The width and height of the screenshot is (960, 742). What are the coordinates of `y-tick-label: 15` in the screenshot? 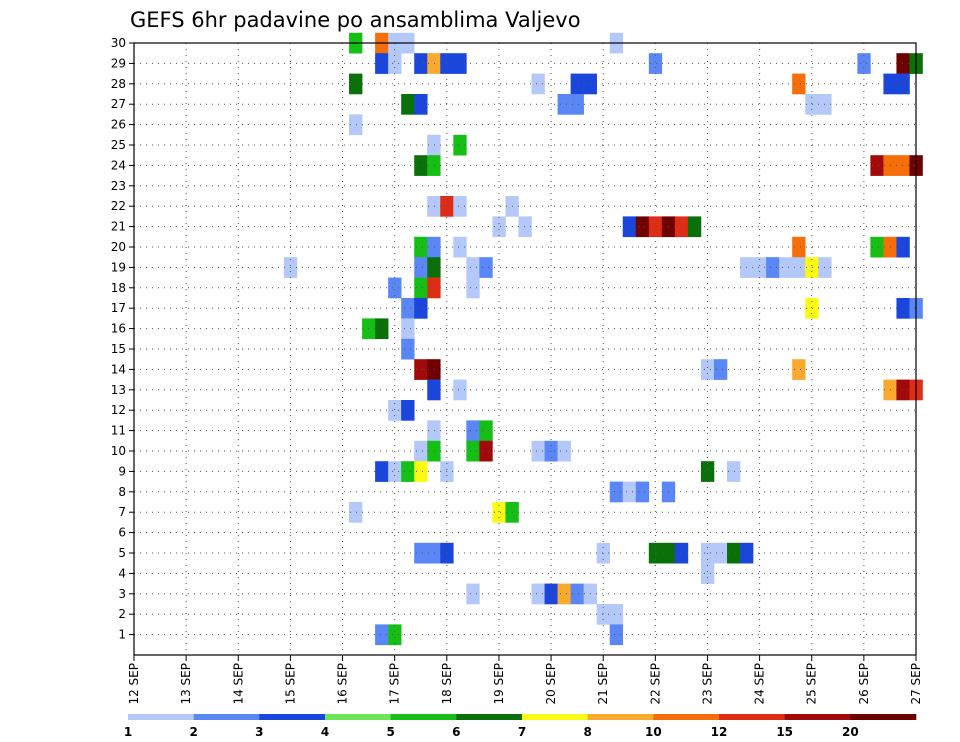 It's located at (118, 349).